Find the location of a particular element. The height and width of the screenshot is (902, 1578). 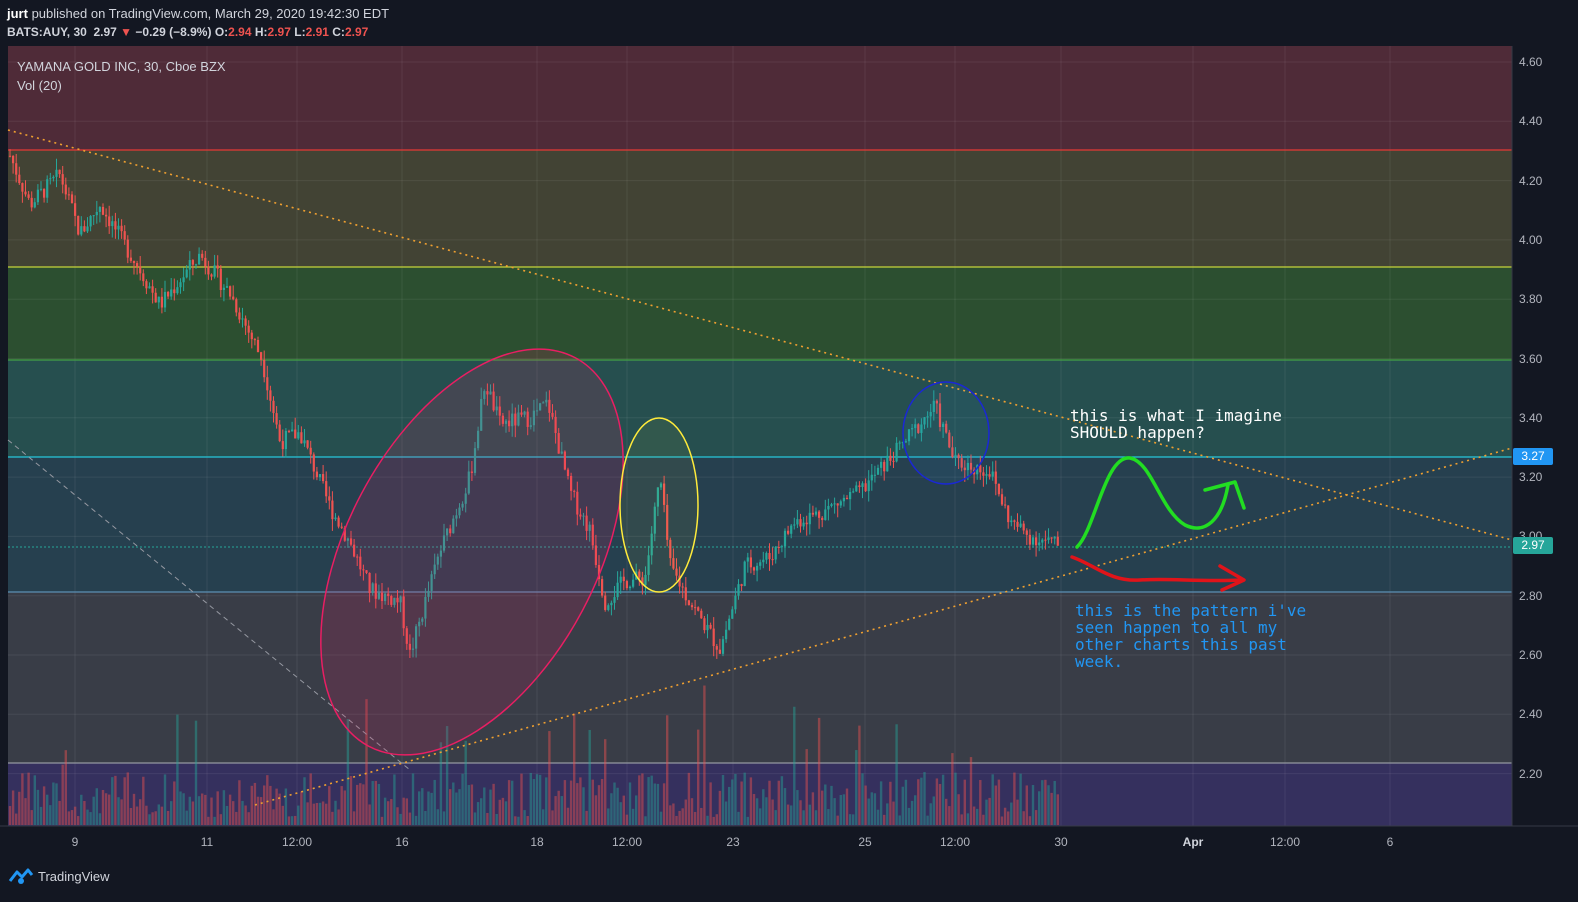

annotation-imagine: this is what I imagine SHOULD happen? is located at coordinates (1176, 424).